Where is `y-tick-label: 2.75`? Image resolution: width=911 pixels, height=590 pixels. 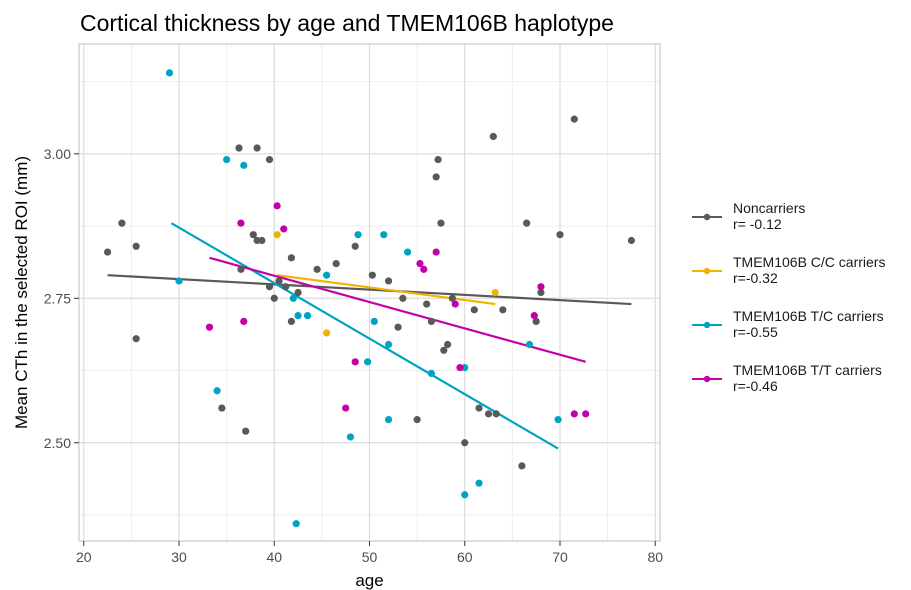 y-tick-label: 2.75 is located at coordinates (57, 298).